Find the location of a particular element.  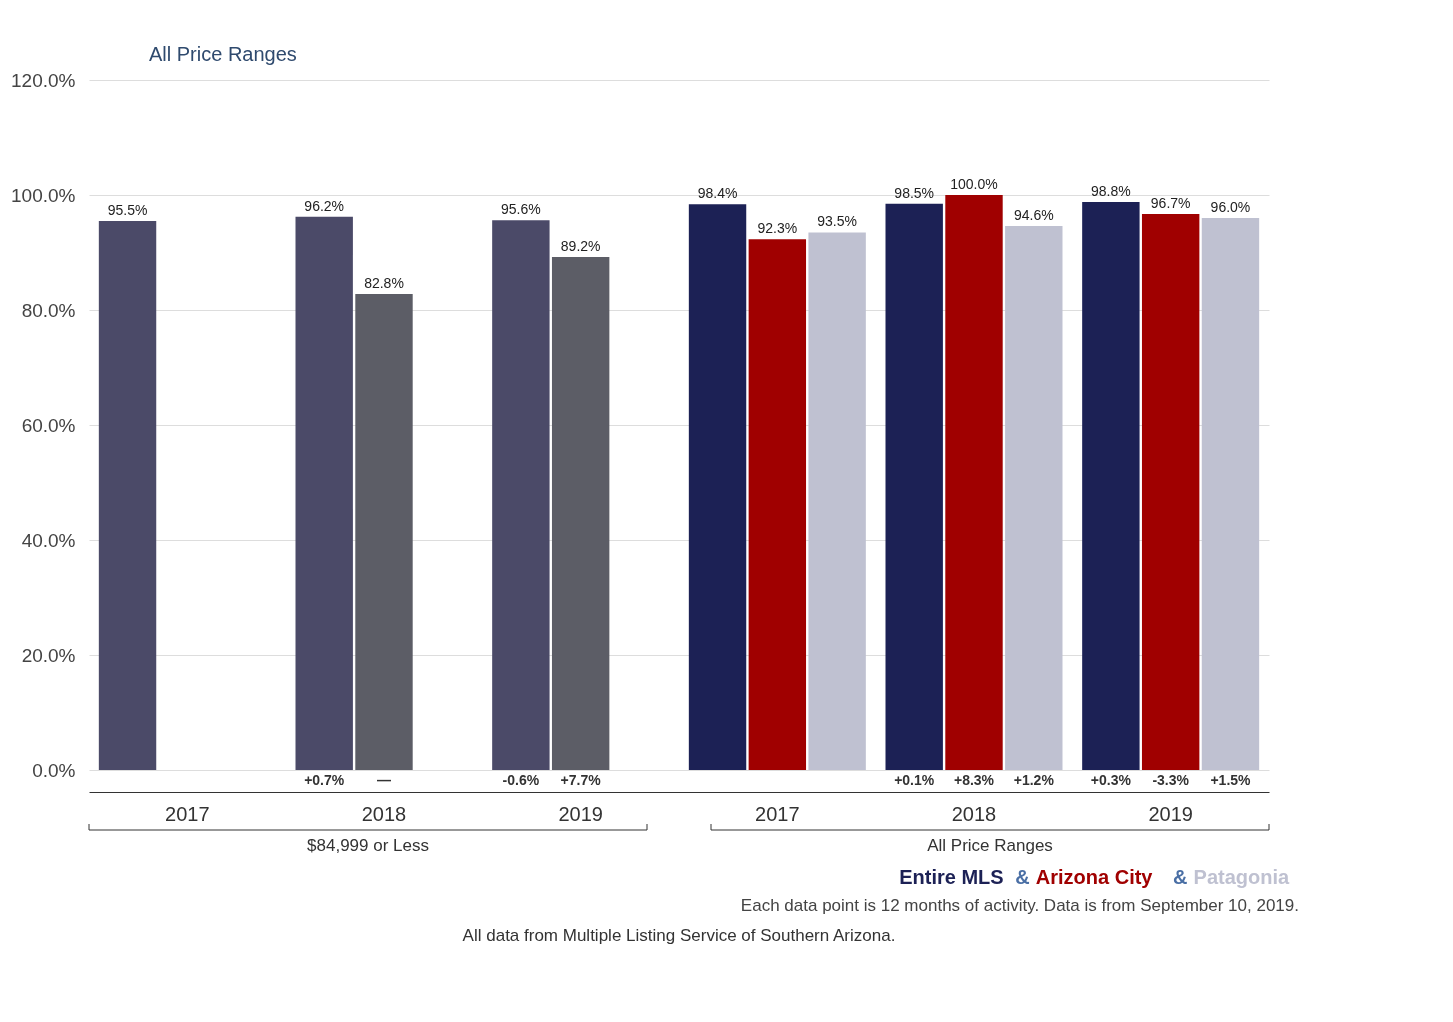

data-label: 98.4% is located at coordinates (717, 193).